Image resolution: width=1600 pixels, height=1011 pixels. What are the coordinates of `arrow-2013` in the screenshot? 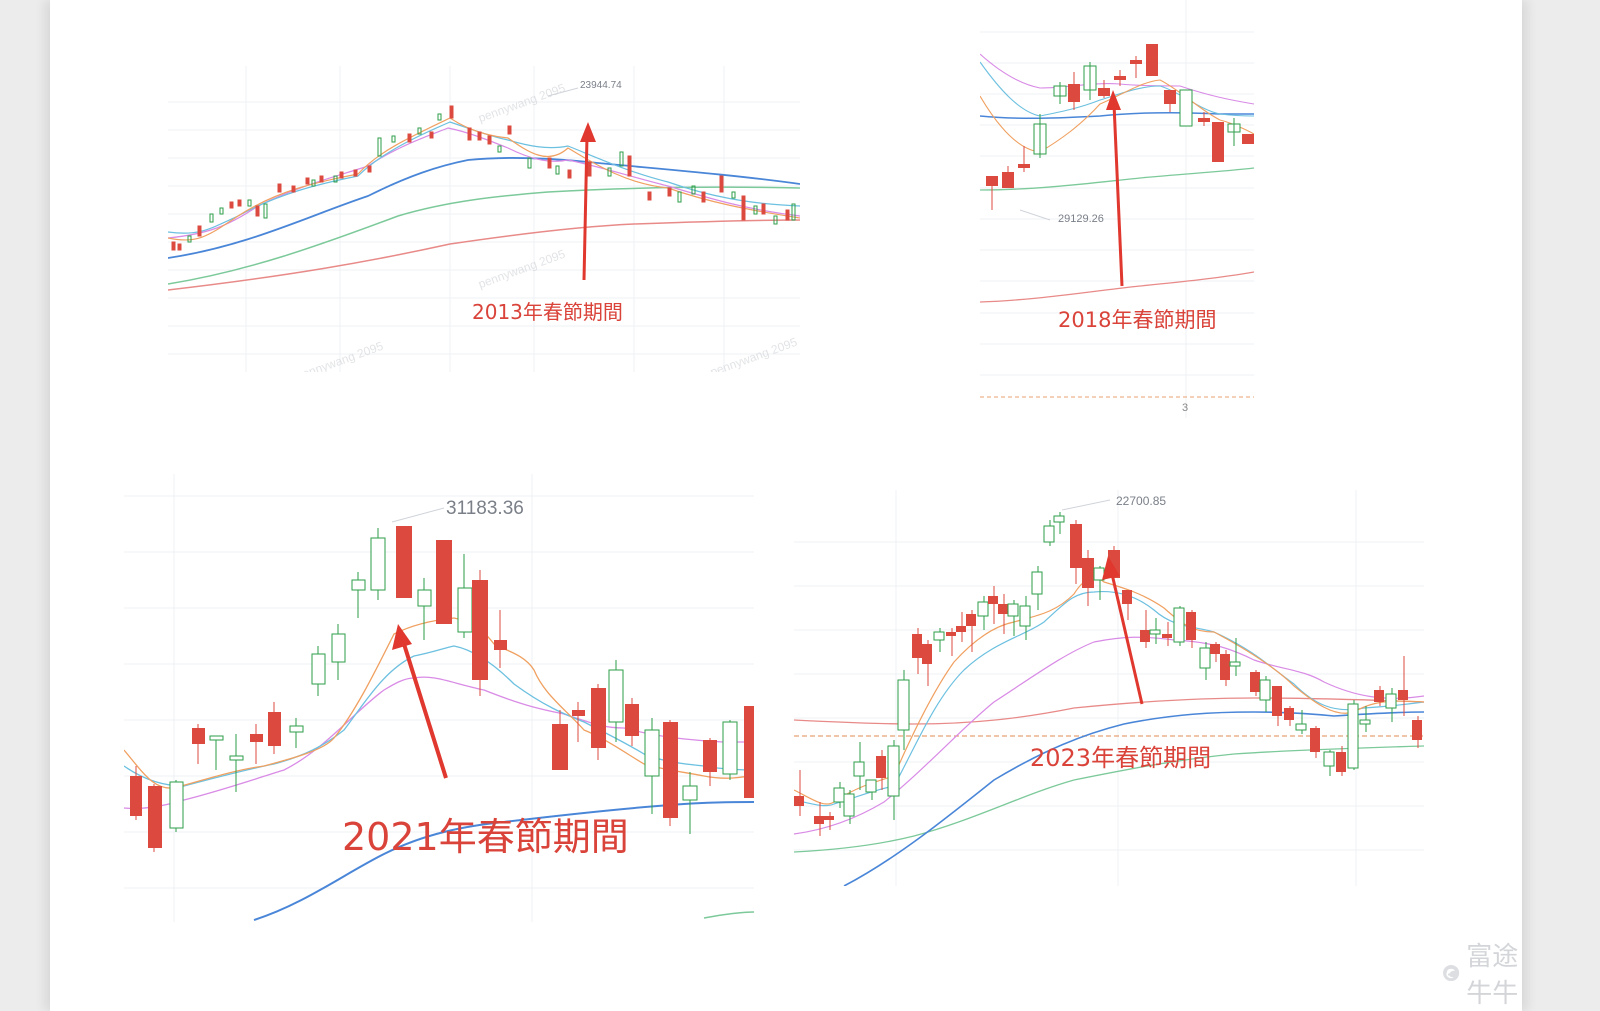 It's located at (588, 201).